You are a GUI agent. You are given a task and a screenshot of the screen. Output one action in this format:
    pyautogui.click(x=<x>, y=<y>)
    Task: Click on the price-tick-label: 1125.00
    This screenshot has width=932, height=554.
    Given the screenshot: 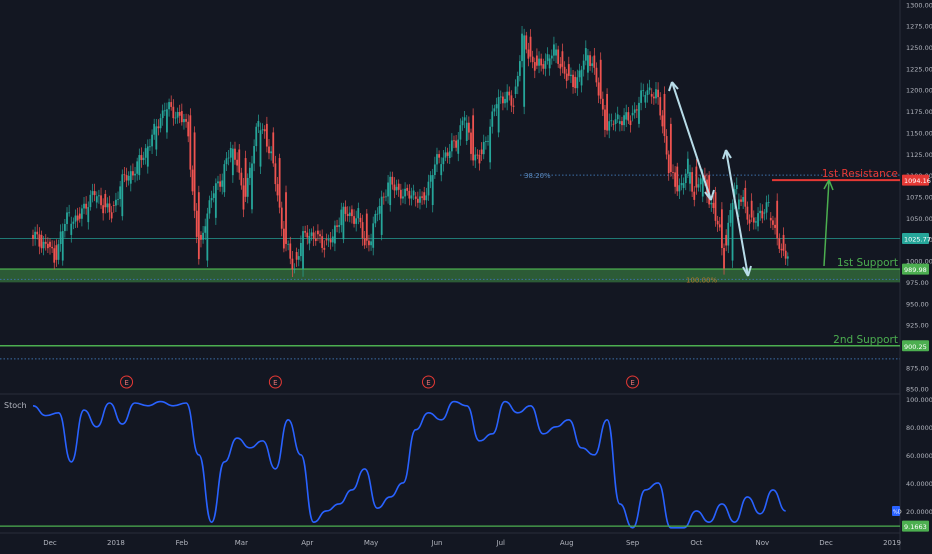 What is the action you would take?
    pyautogui.click(x=919, y=155)
    